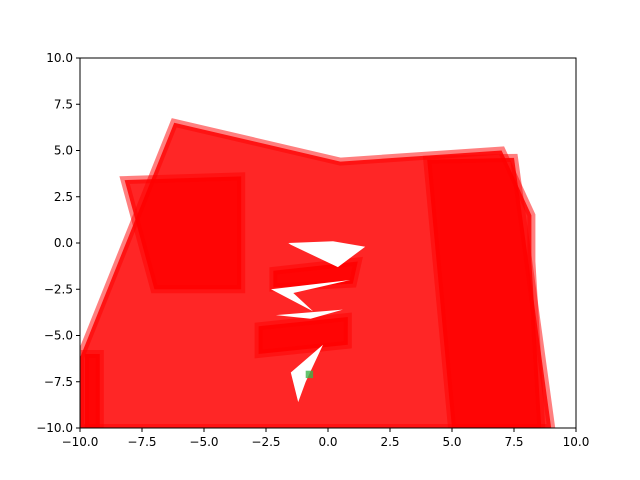  I want to click on x-tick-label: −7.5, so click(141, 442).